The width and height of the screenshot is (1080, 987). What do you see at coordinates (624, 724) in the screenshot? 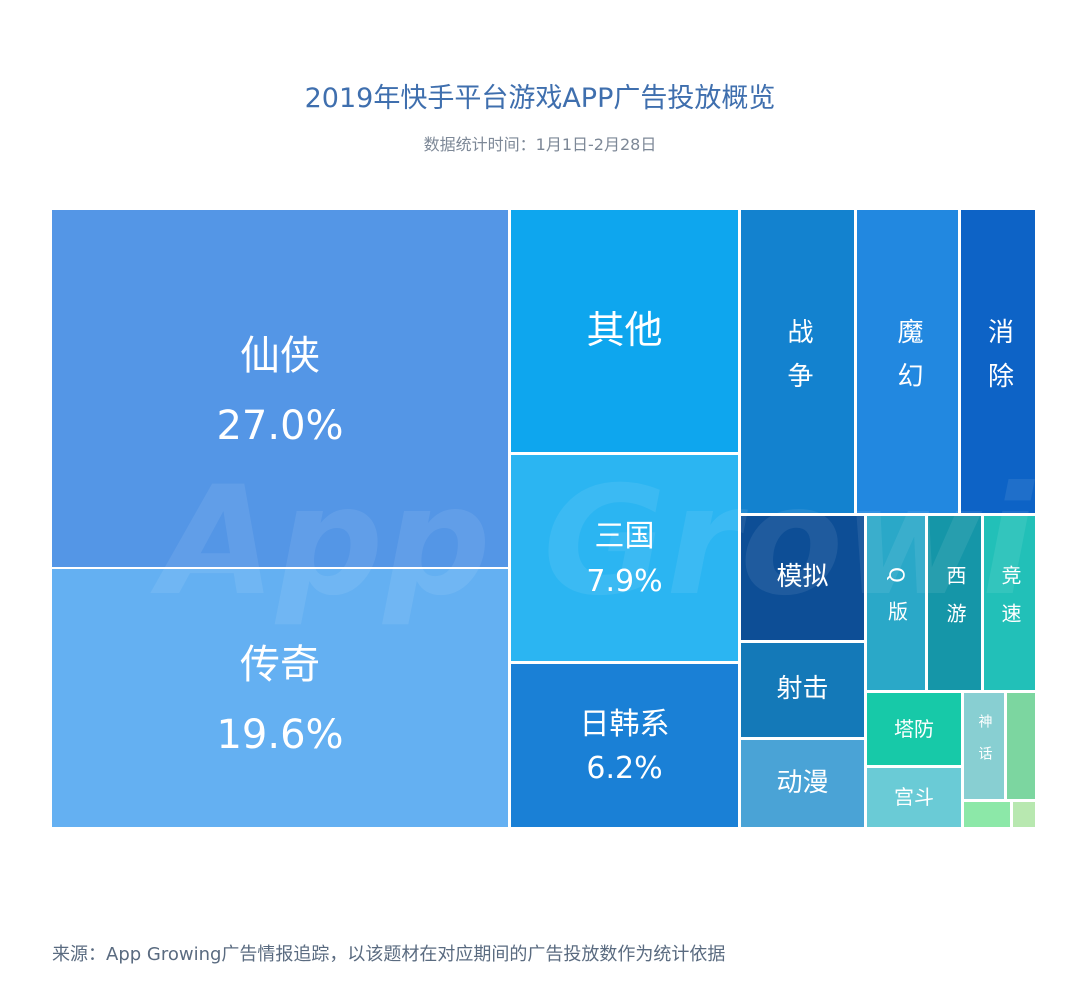
I see `cell-label: 日韩系` at bounding box center [624, 724].